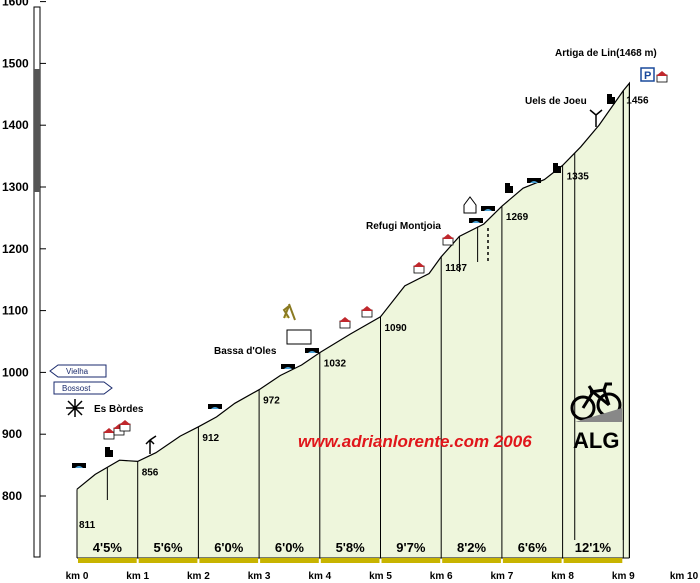  I want to click on x-tick-label-km0: km 0, so click(77, 576).